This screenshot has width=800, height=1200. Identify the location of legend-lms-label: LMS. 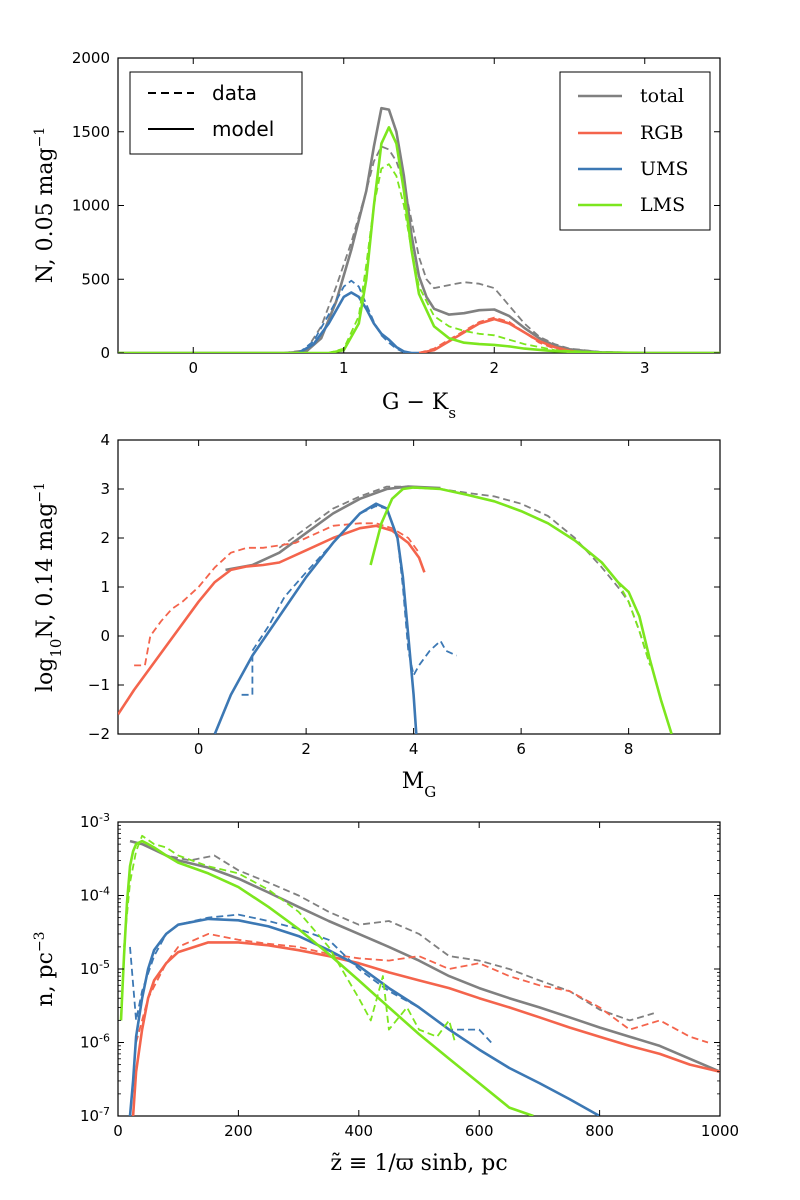
(662, 205).